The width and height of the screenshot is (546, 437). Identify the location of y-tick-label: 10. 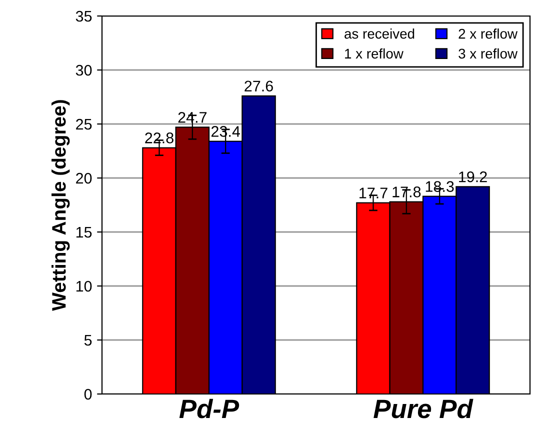
(84, 286).